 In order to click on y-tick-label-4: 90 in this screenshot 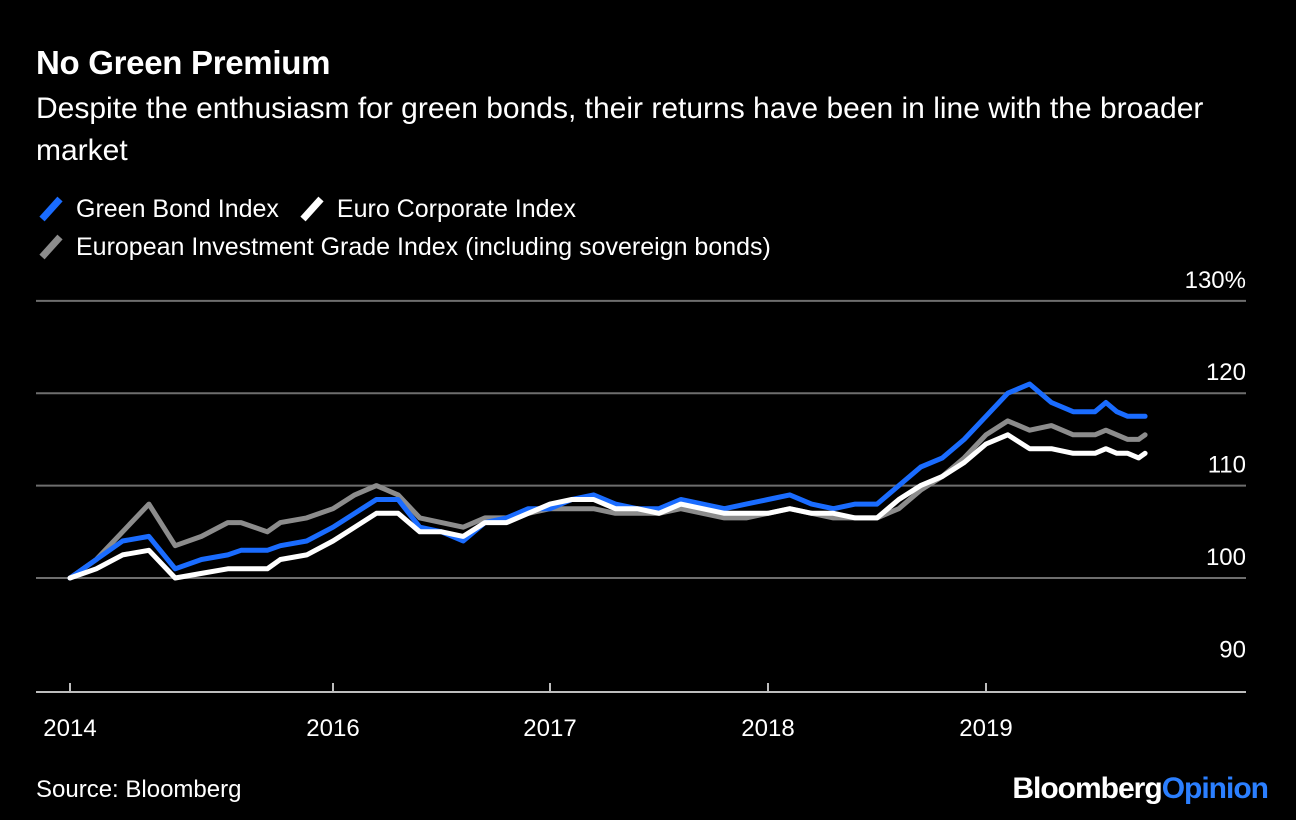, I will do `click(1232, 649)`.